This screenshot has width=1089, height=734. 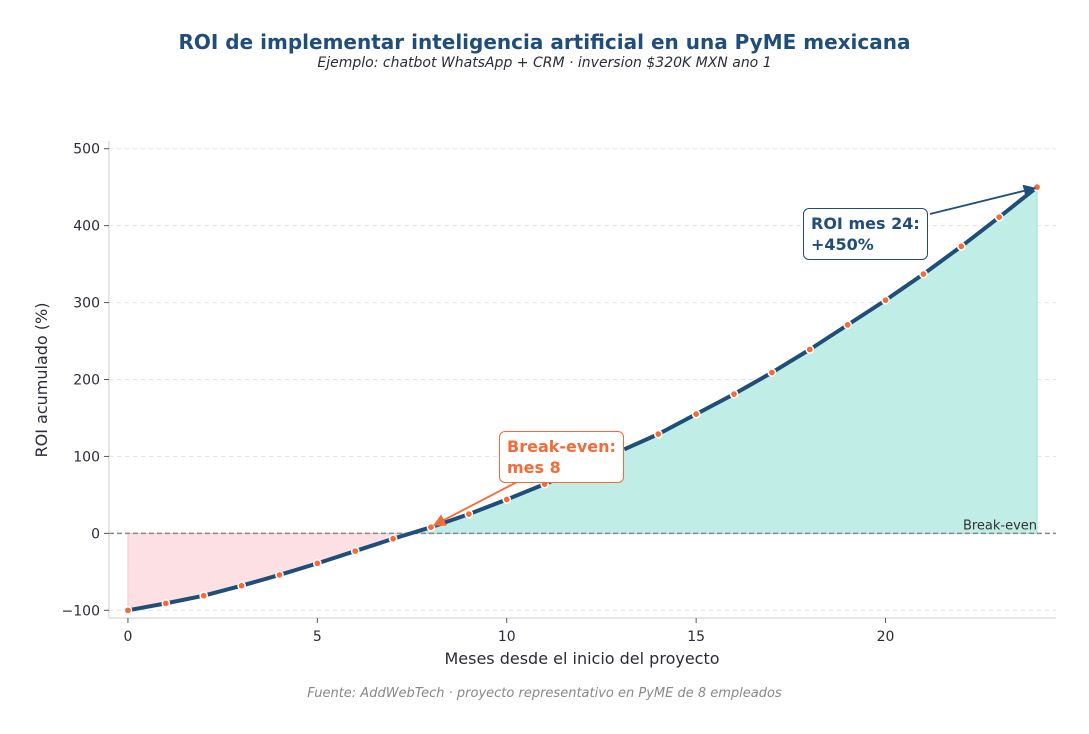 What do you see at coordinates (696, 637) in the screenshot?
I see `x-tick-label-3: 15` at bounding box center [696, 637].